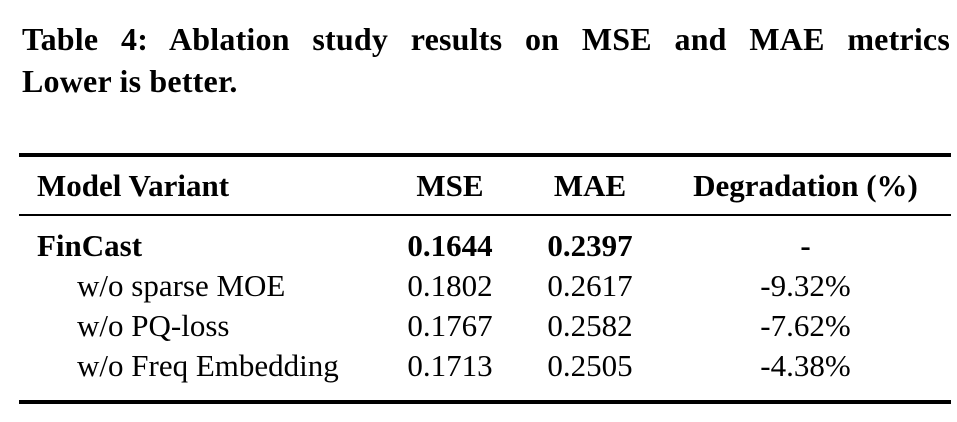 The width and height of the screenshot is (957, 422). Describe the element at coordinates (485, 402) in the screenshot. I see `table-bottom-rule` at that location.